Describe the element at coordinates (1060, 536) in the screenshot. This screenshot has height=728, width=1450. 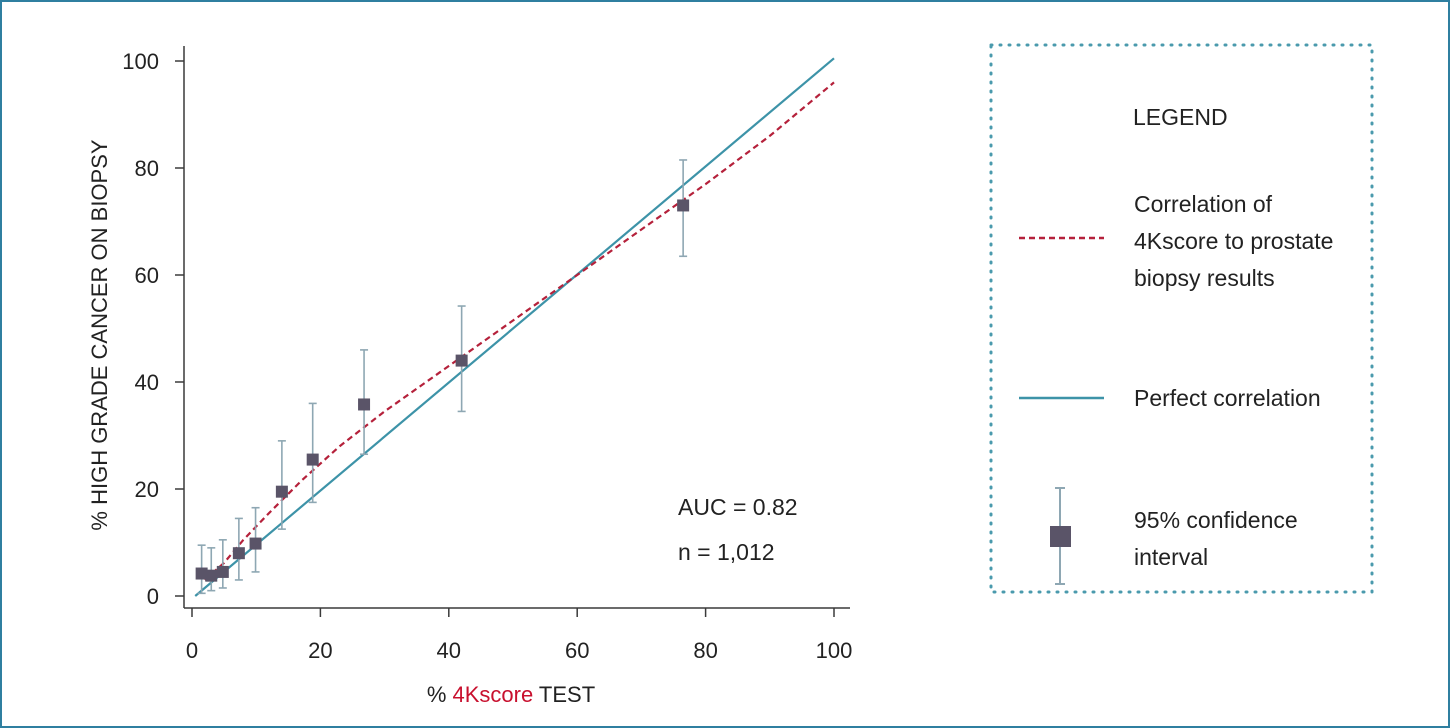
I see `legend-ci-swatch` at that location.